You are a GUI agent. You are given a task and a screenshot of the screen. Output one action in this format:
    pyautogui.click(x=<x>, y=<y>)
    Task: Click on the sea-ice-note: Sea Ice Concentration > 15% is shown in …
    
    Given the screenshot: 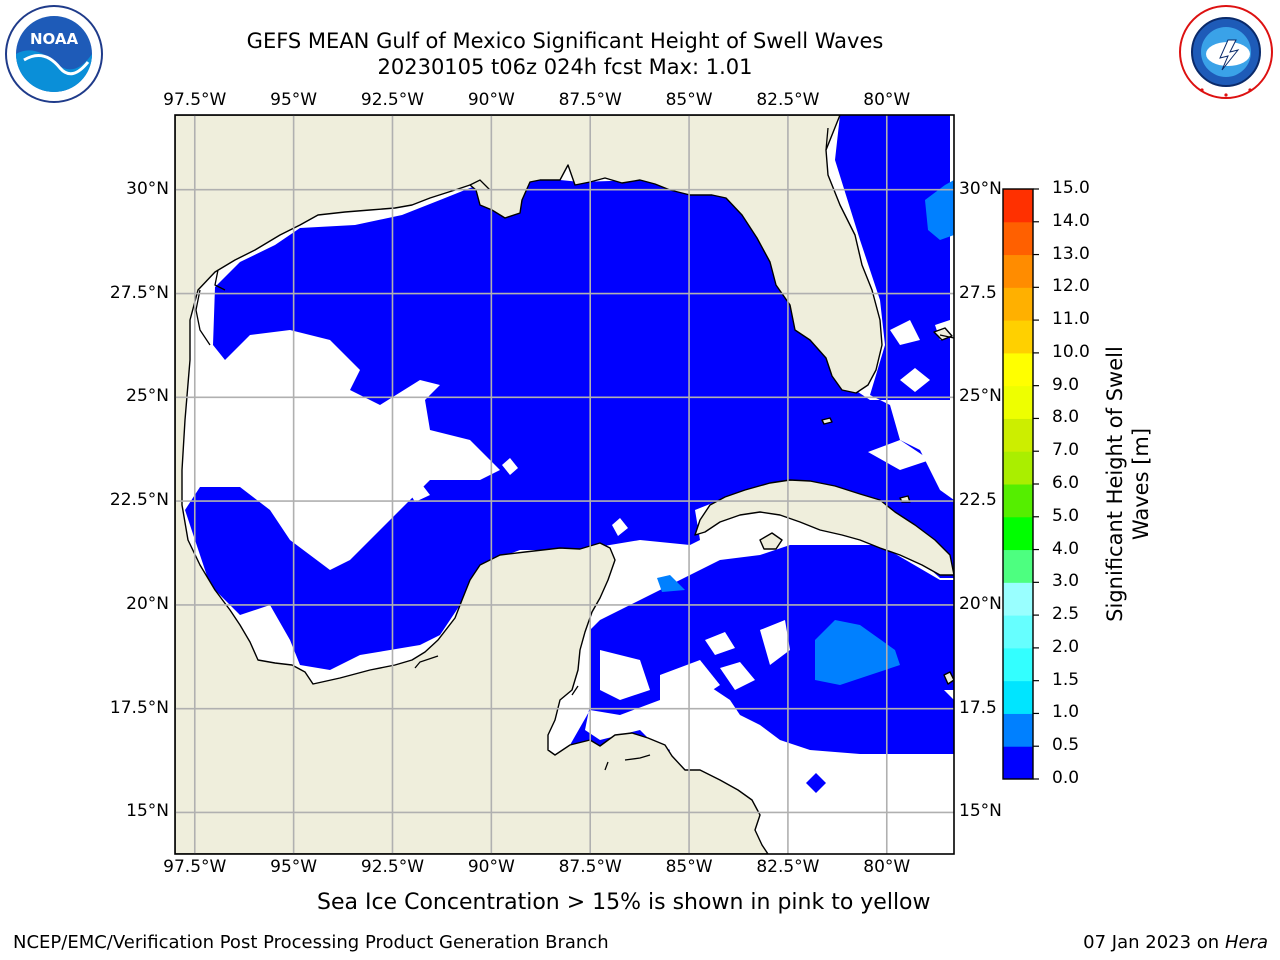 What is the action you would take?
    pyautogui.click(x=624, y=902)
    